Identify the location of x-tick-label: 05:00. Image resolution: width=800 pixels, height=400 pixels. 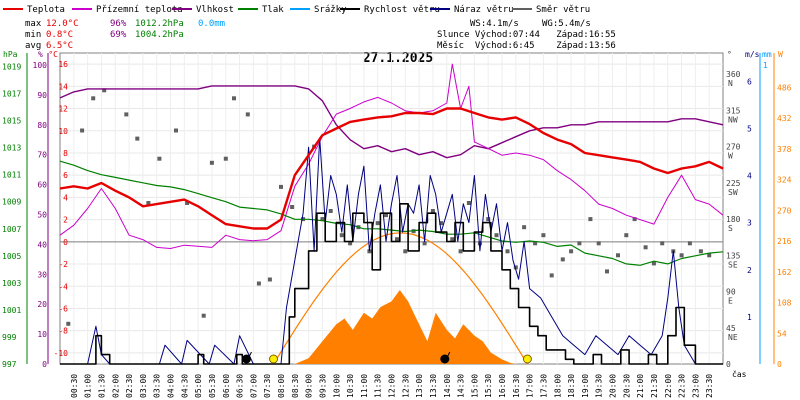
(198, 386).